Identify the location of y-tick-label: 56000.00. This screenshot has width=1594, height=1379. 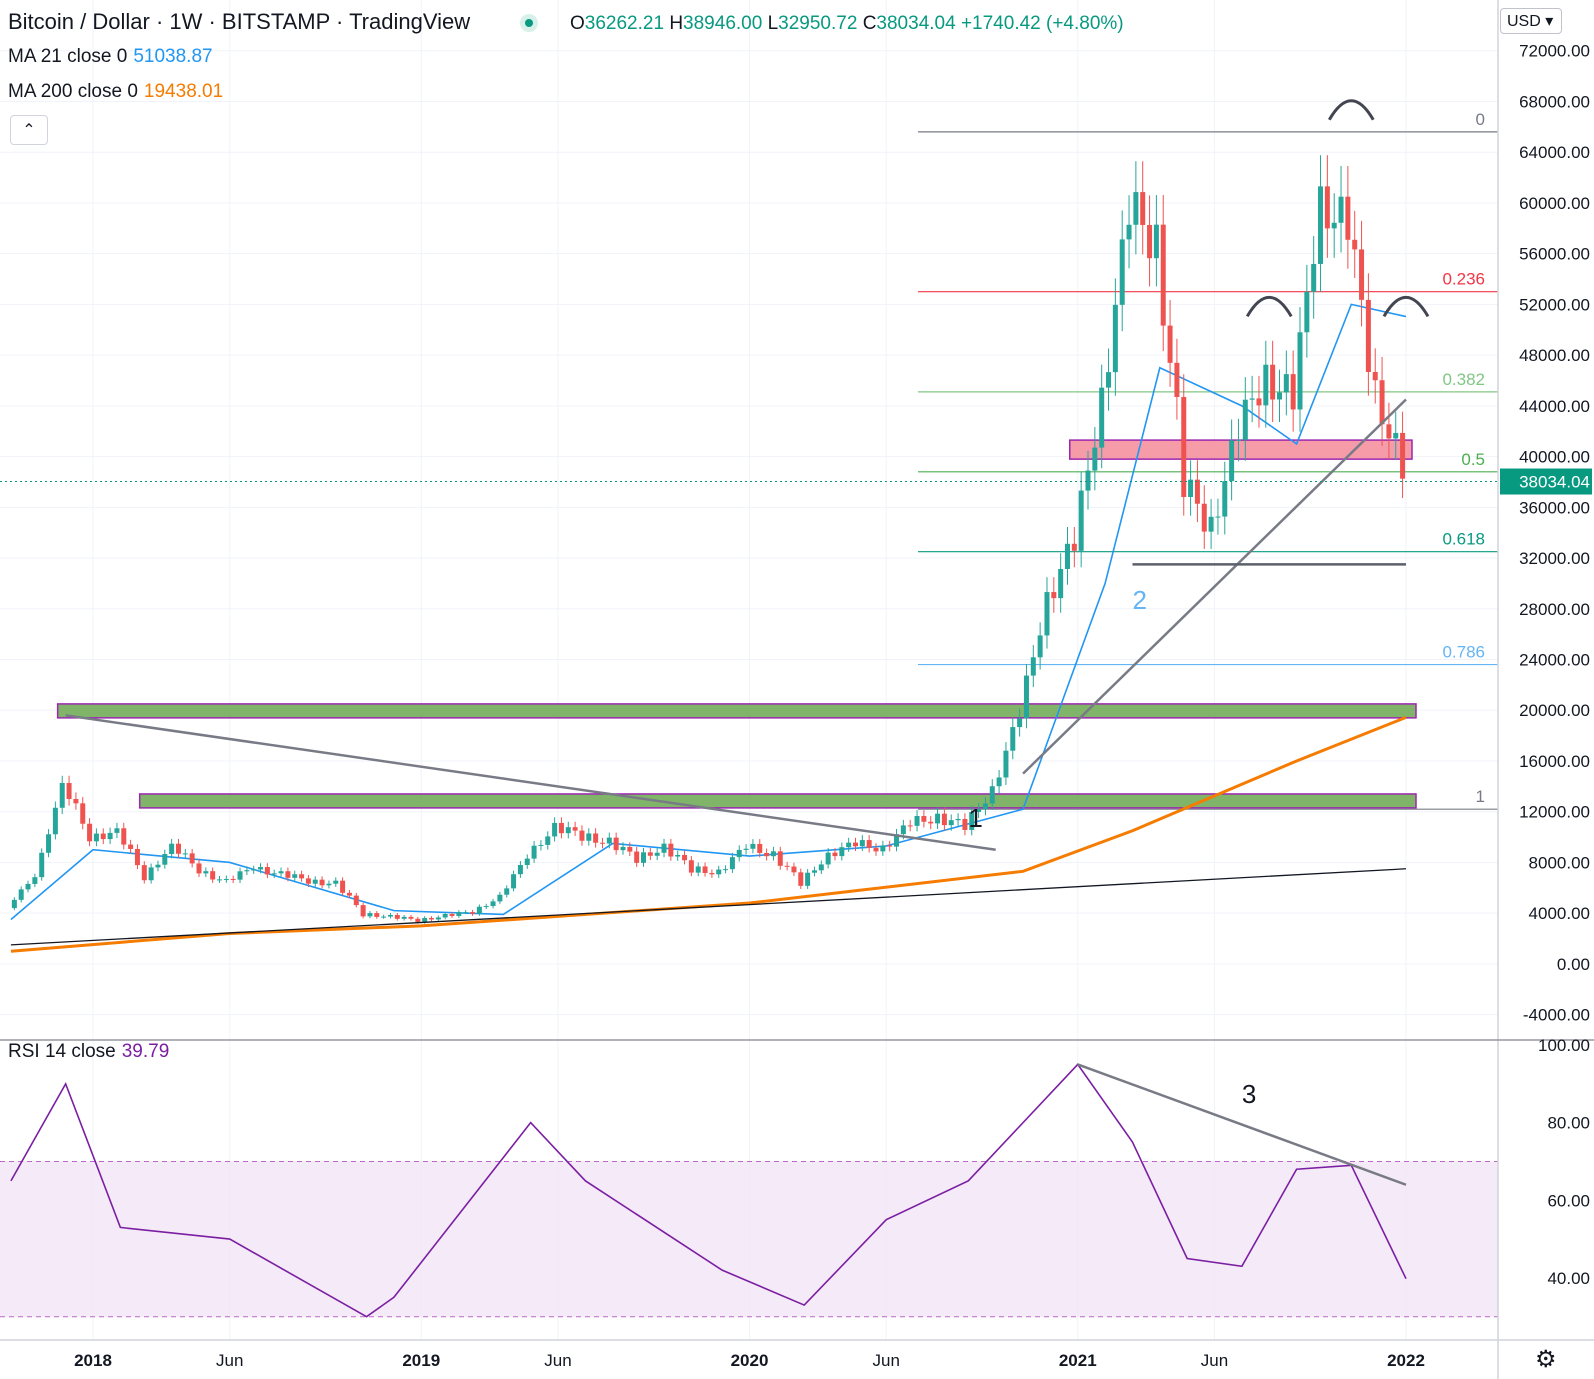
(1554, 254).